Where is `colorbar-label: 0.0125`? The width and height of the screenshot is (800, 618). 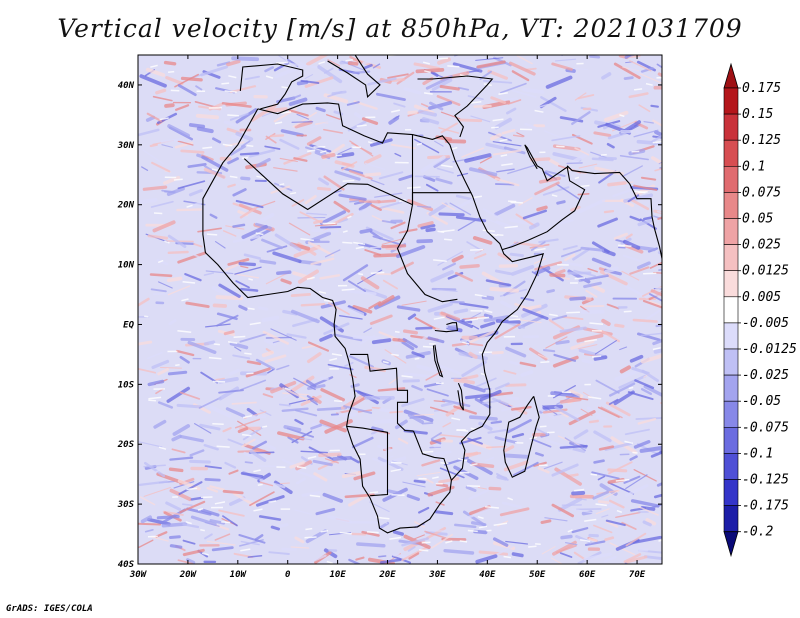
colorbar-label: 0.0125 is located at coordinates (765, 271).